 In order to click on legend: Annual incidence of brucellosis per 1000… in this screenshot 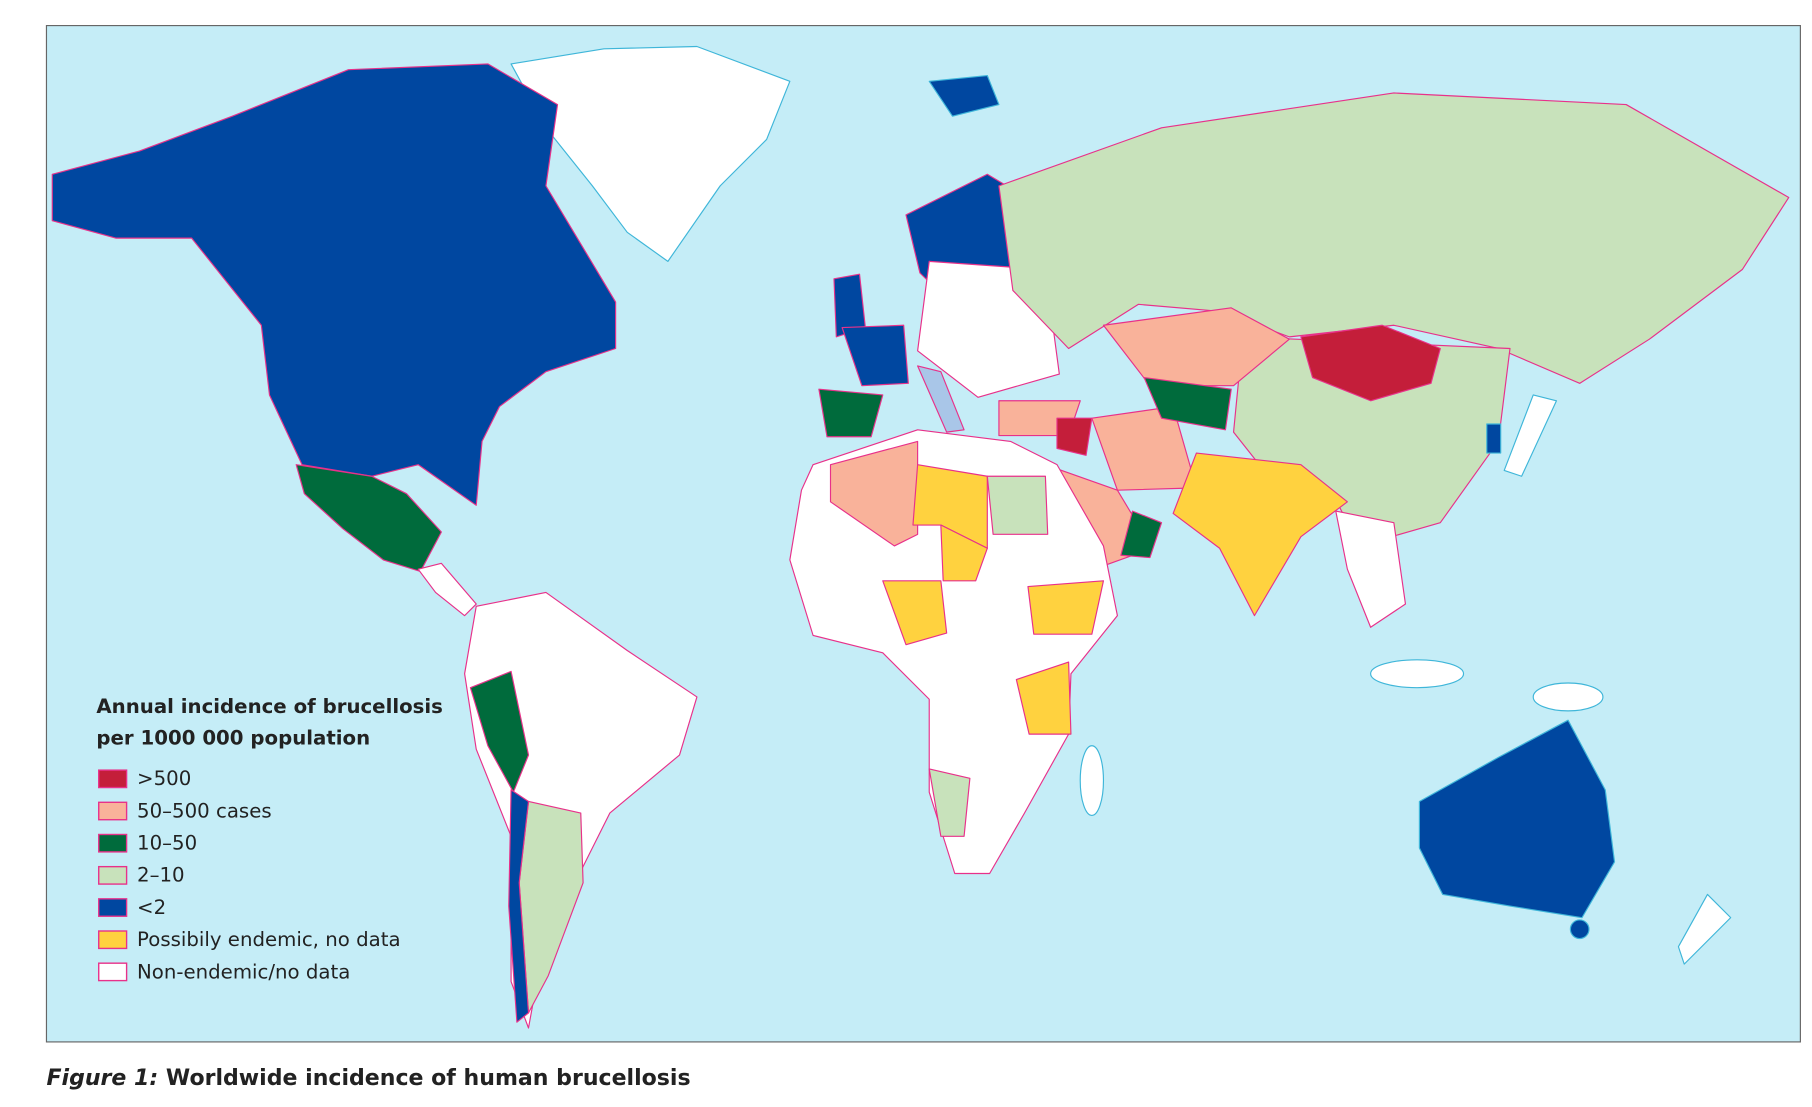, I will do `click(269, 839)`.